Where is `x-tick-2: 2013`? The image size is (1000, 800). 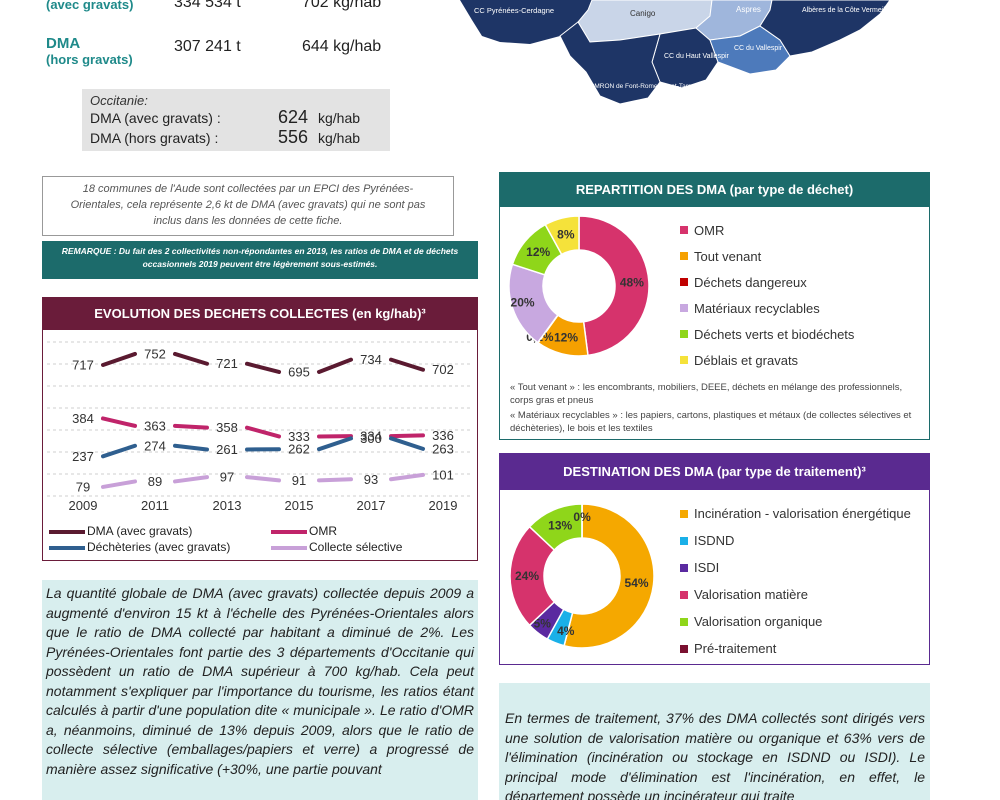 x-tick-2: 2013 is located at coordinates (227, 505).